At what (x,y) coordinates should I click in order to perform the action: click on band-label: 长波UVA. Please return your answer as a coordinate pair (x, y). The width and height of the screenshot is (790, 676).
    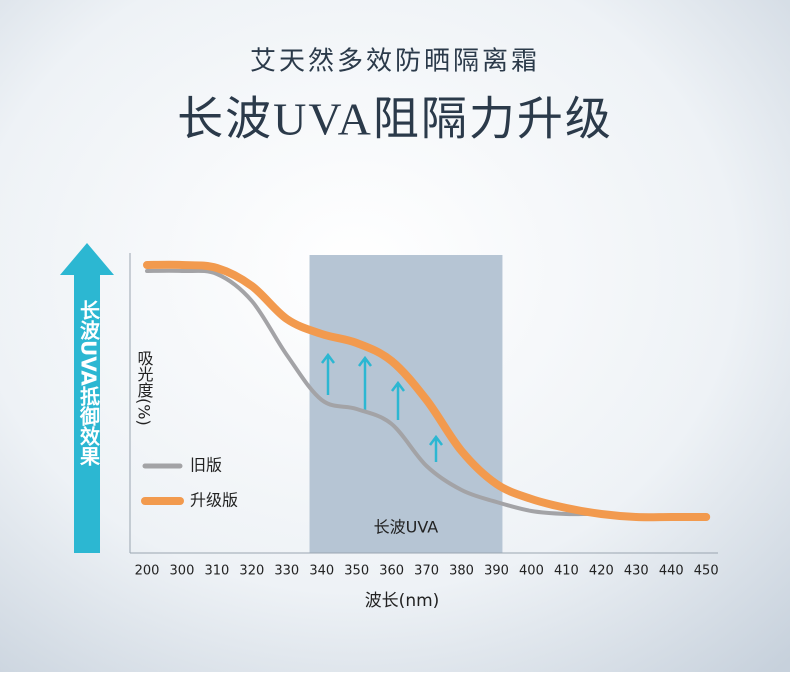
    Looking at the image, I should click on (406, 527).